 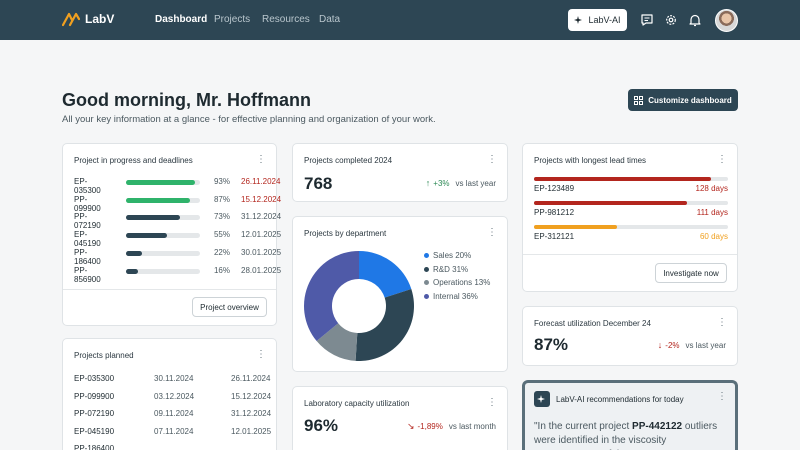 I want to click on ai-project-id: PP-442122, so click(x=657, y=426).